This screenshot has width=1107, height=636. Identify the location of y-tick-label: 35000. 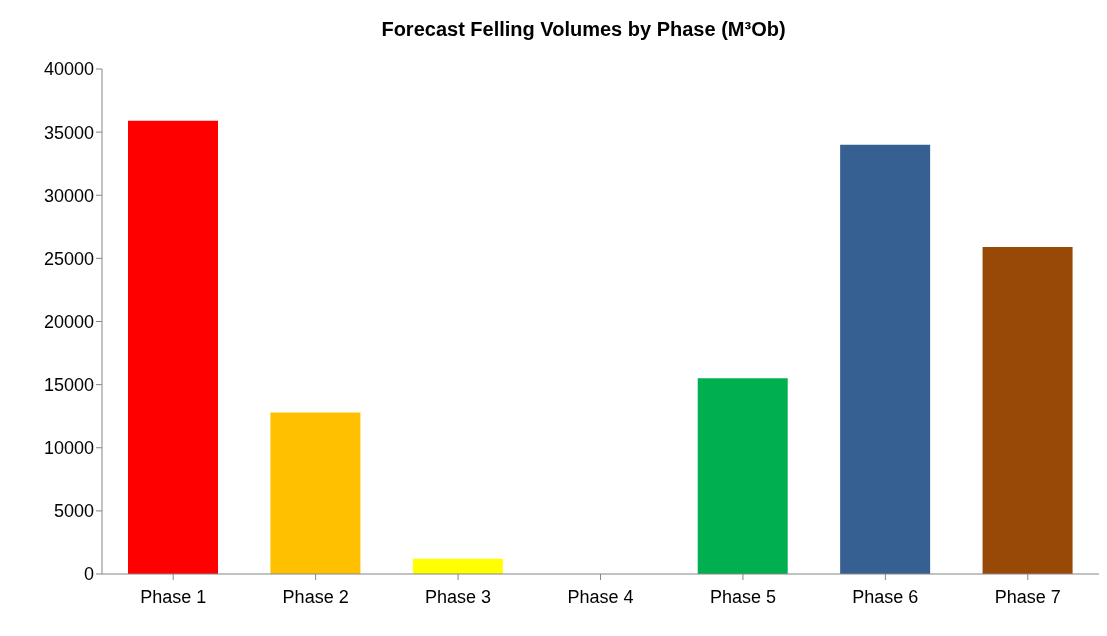
(68, 132).